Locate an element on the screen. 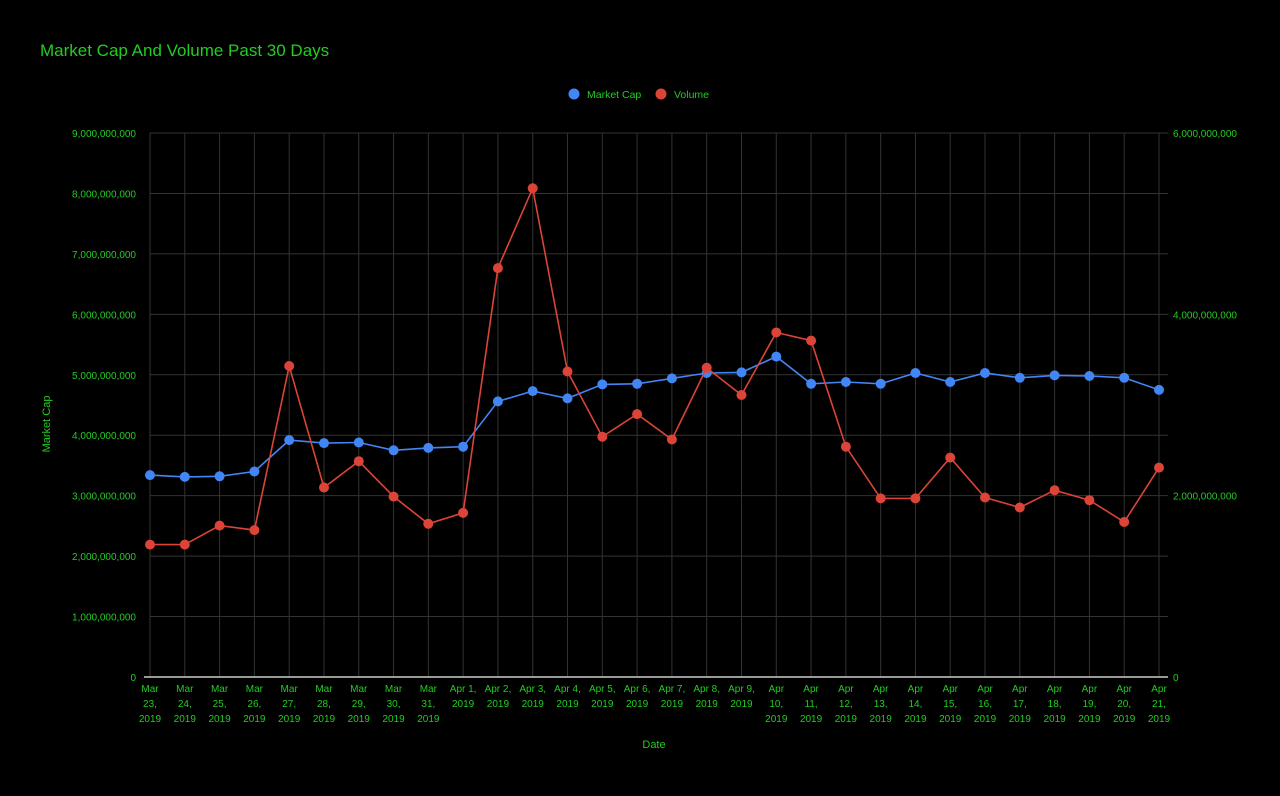  x-tick-label: Apr 19, 2019 is located at coordinates (1089, 704).